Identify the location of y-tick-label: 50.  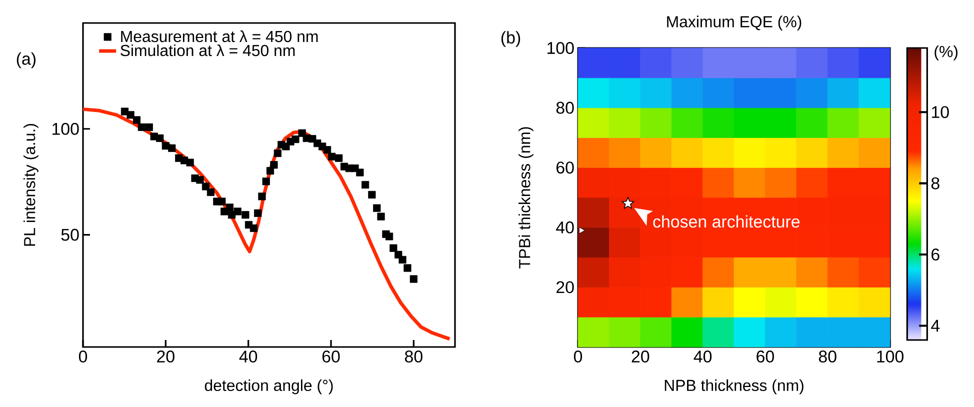
(70, 234).